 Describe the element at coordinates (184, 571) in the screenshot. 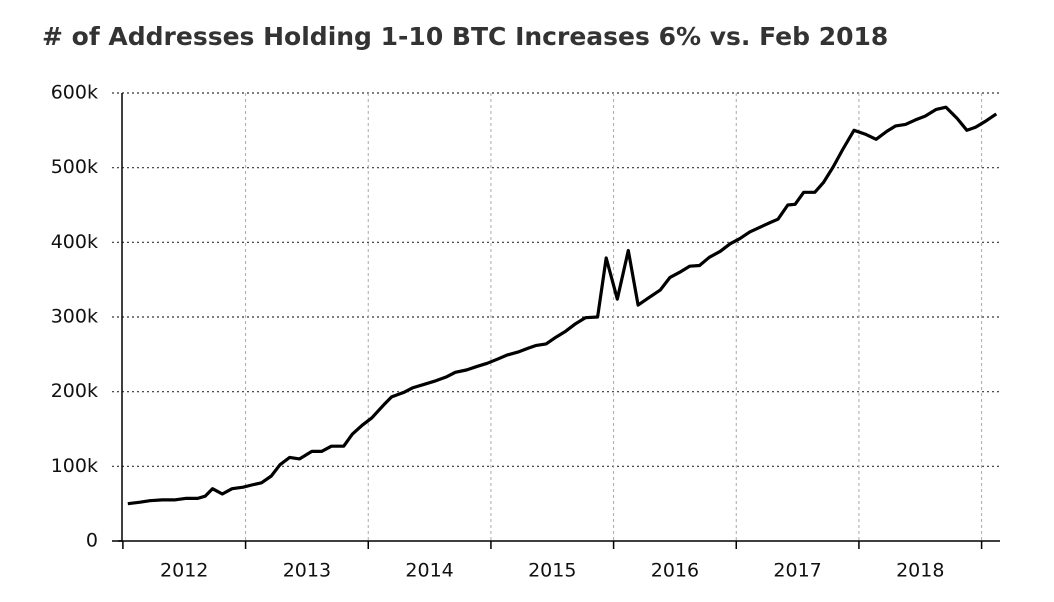

I see `x-tick-label: 2012` at that location.